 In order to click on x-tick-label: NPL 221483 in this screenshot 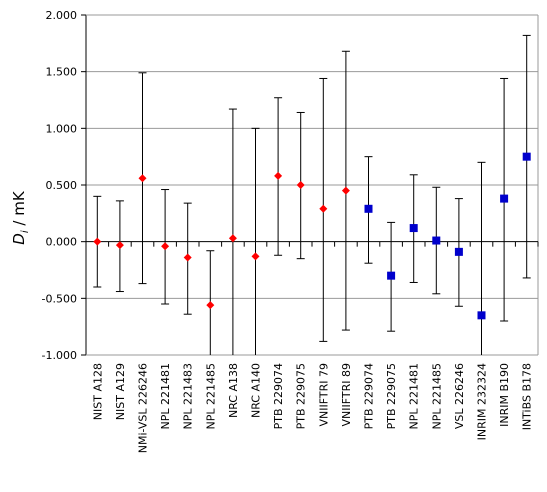, I will do `click(188, 396)`.